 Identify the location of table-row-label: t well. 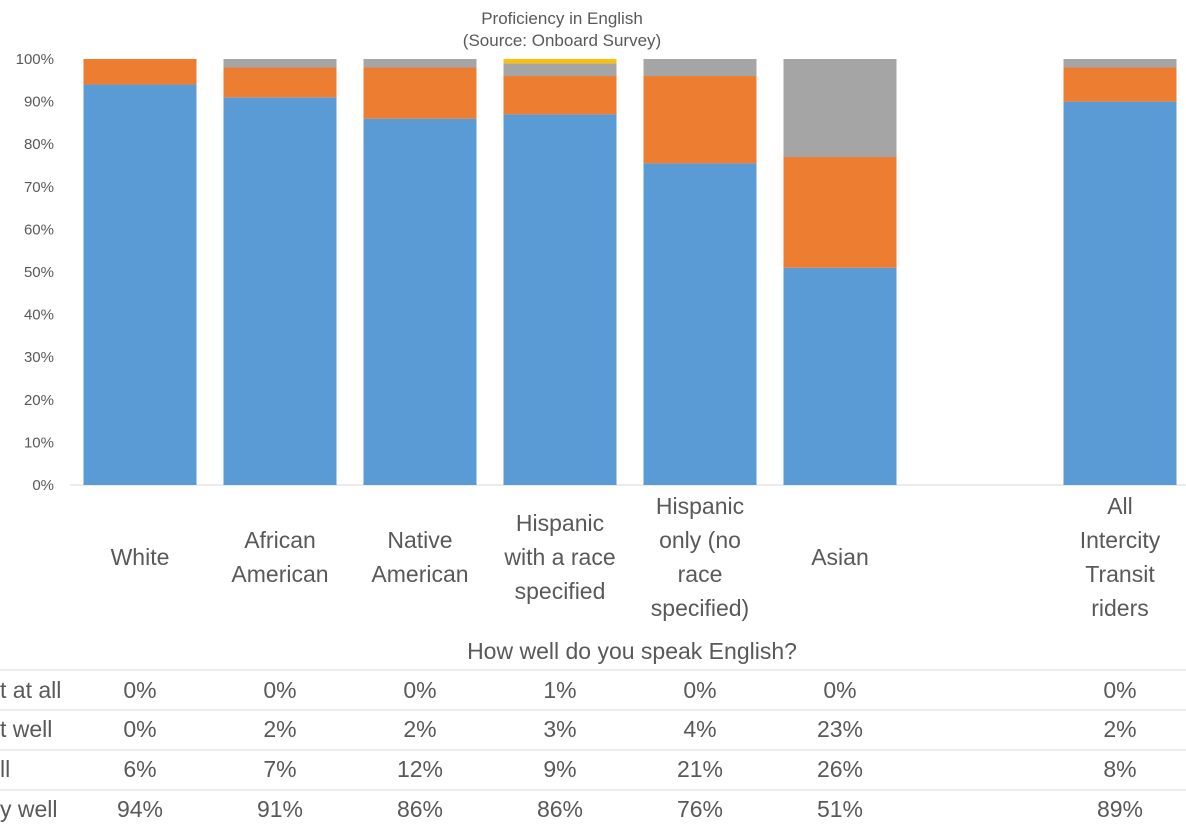
(26, 729).